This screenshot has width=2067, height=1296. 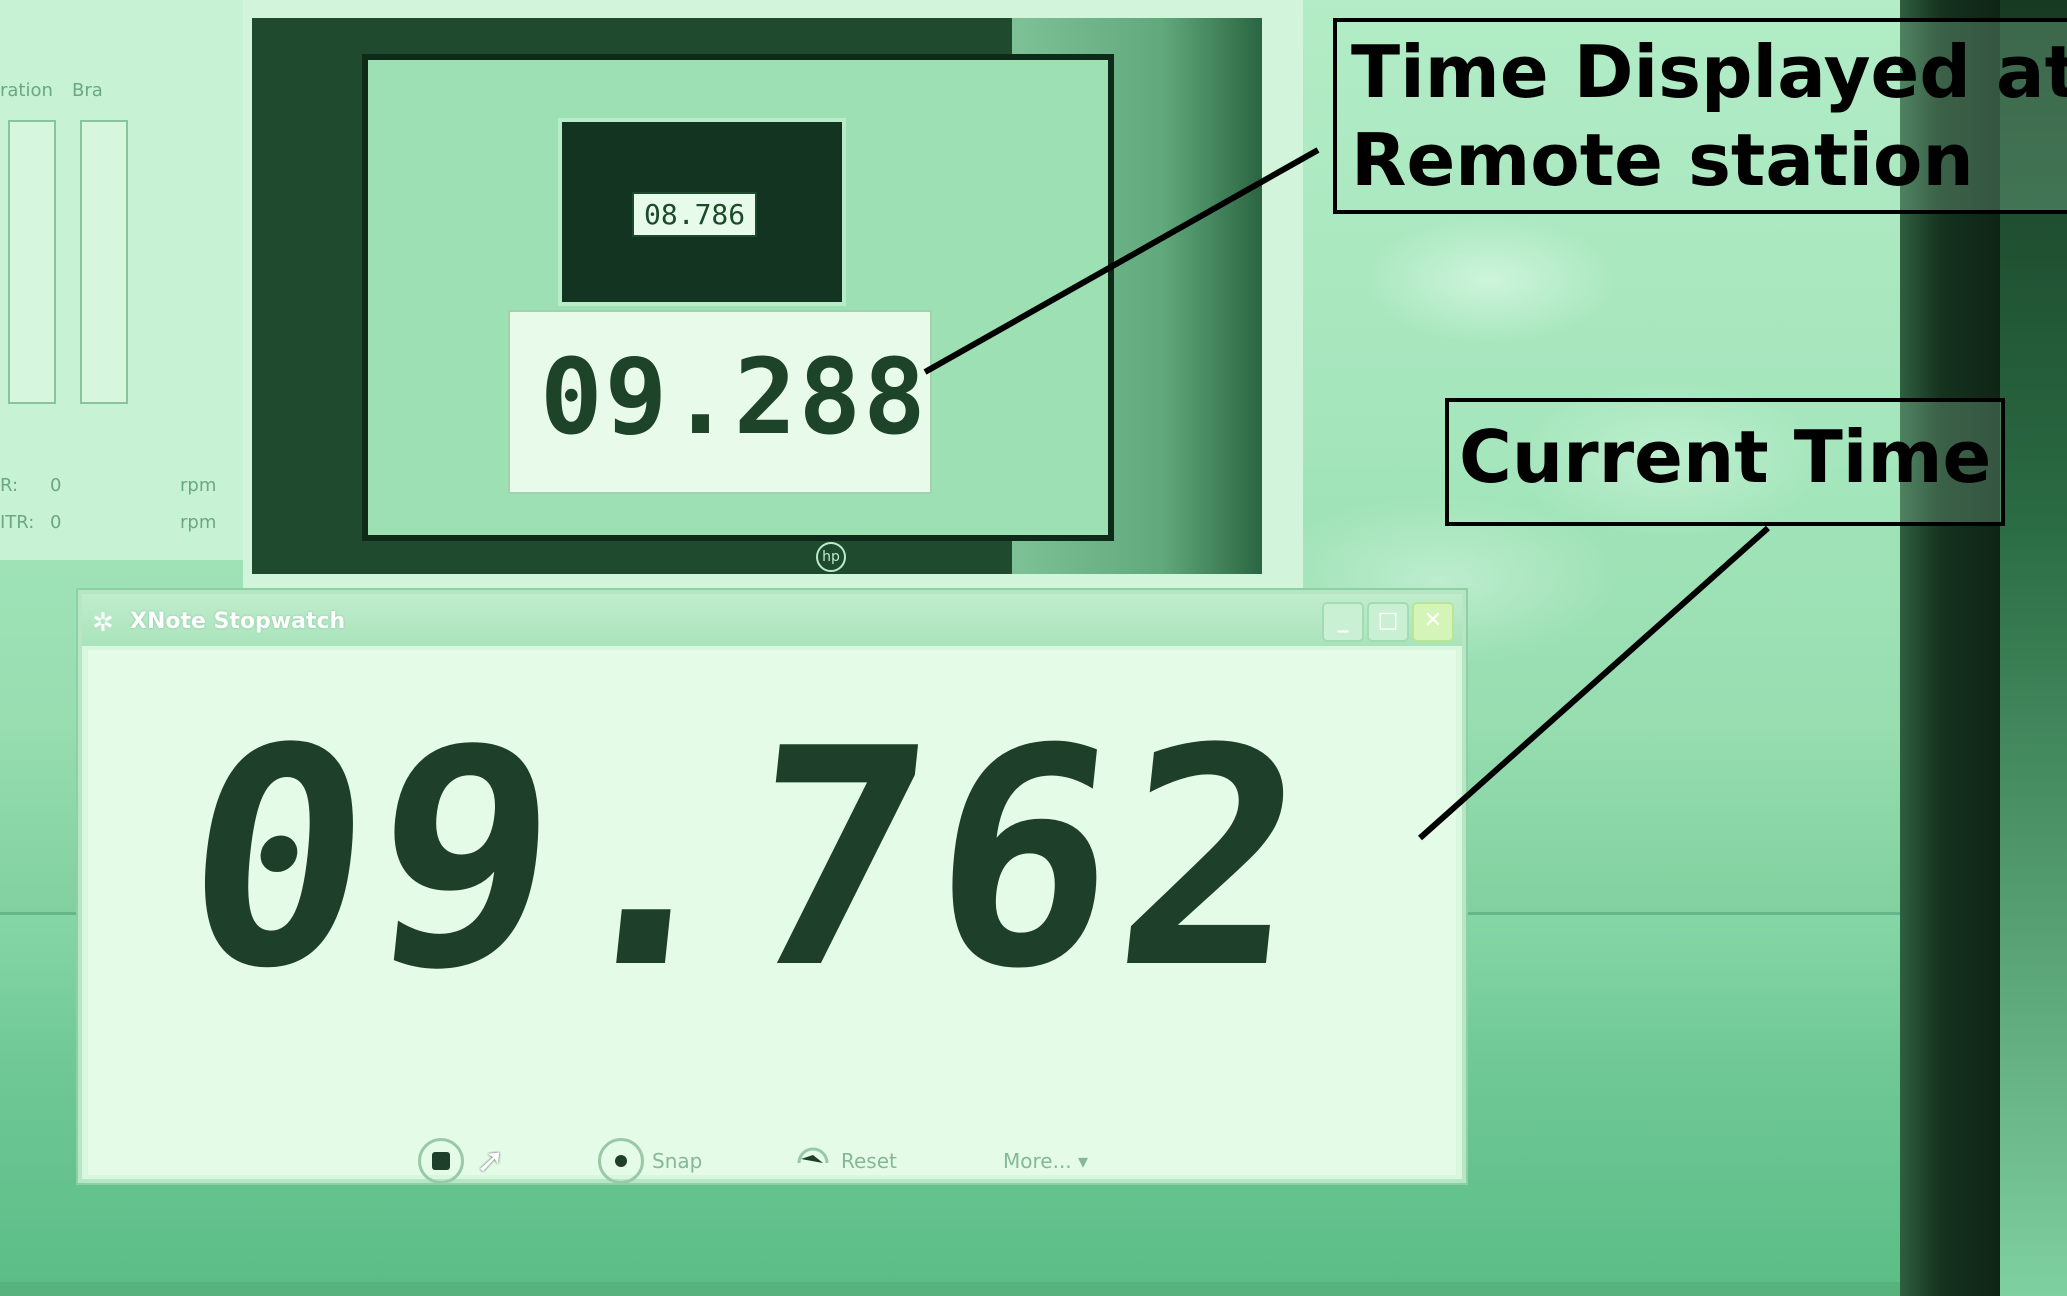 What do you see at coordinates (734, 397) in the screenshot?
I see `remote-stopwatch-time: 09.288` at bounding box center [734, 397].